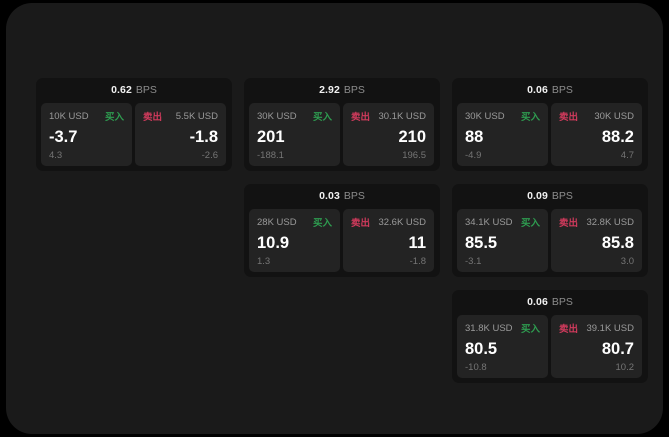  What do you see at coordinates (481, 349) in the screenshot?
I see `buy-price-value: 80.5` at bounding box center [481, 349].